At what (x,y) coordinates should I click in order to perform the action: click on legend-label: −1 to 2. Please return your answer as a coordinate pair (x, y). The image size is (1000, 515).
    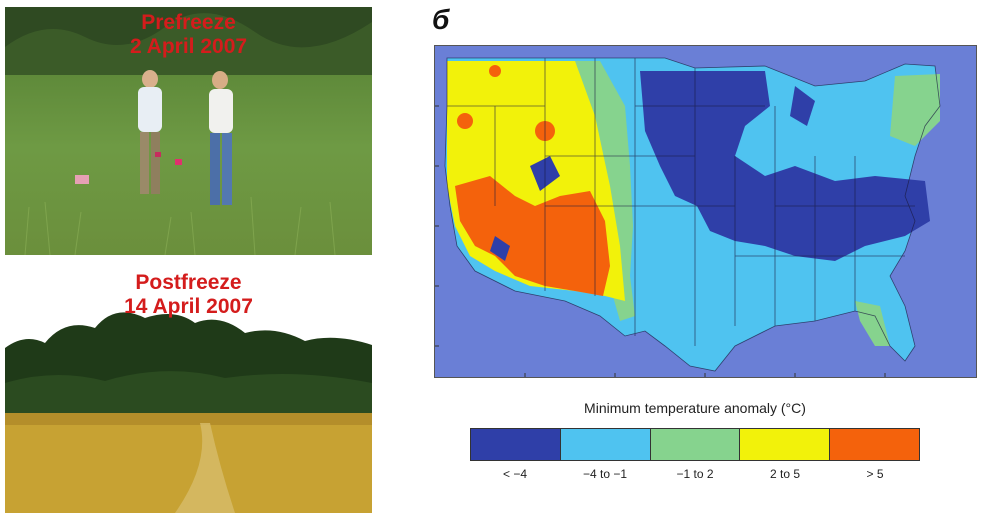
    Looking at the image, I should click on (695, 474).